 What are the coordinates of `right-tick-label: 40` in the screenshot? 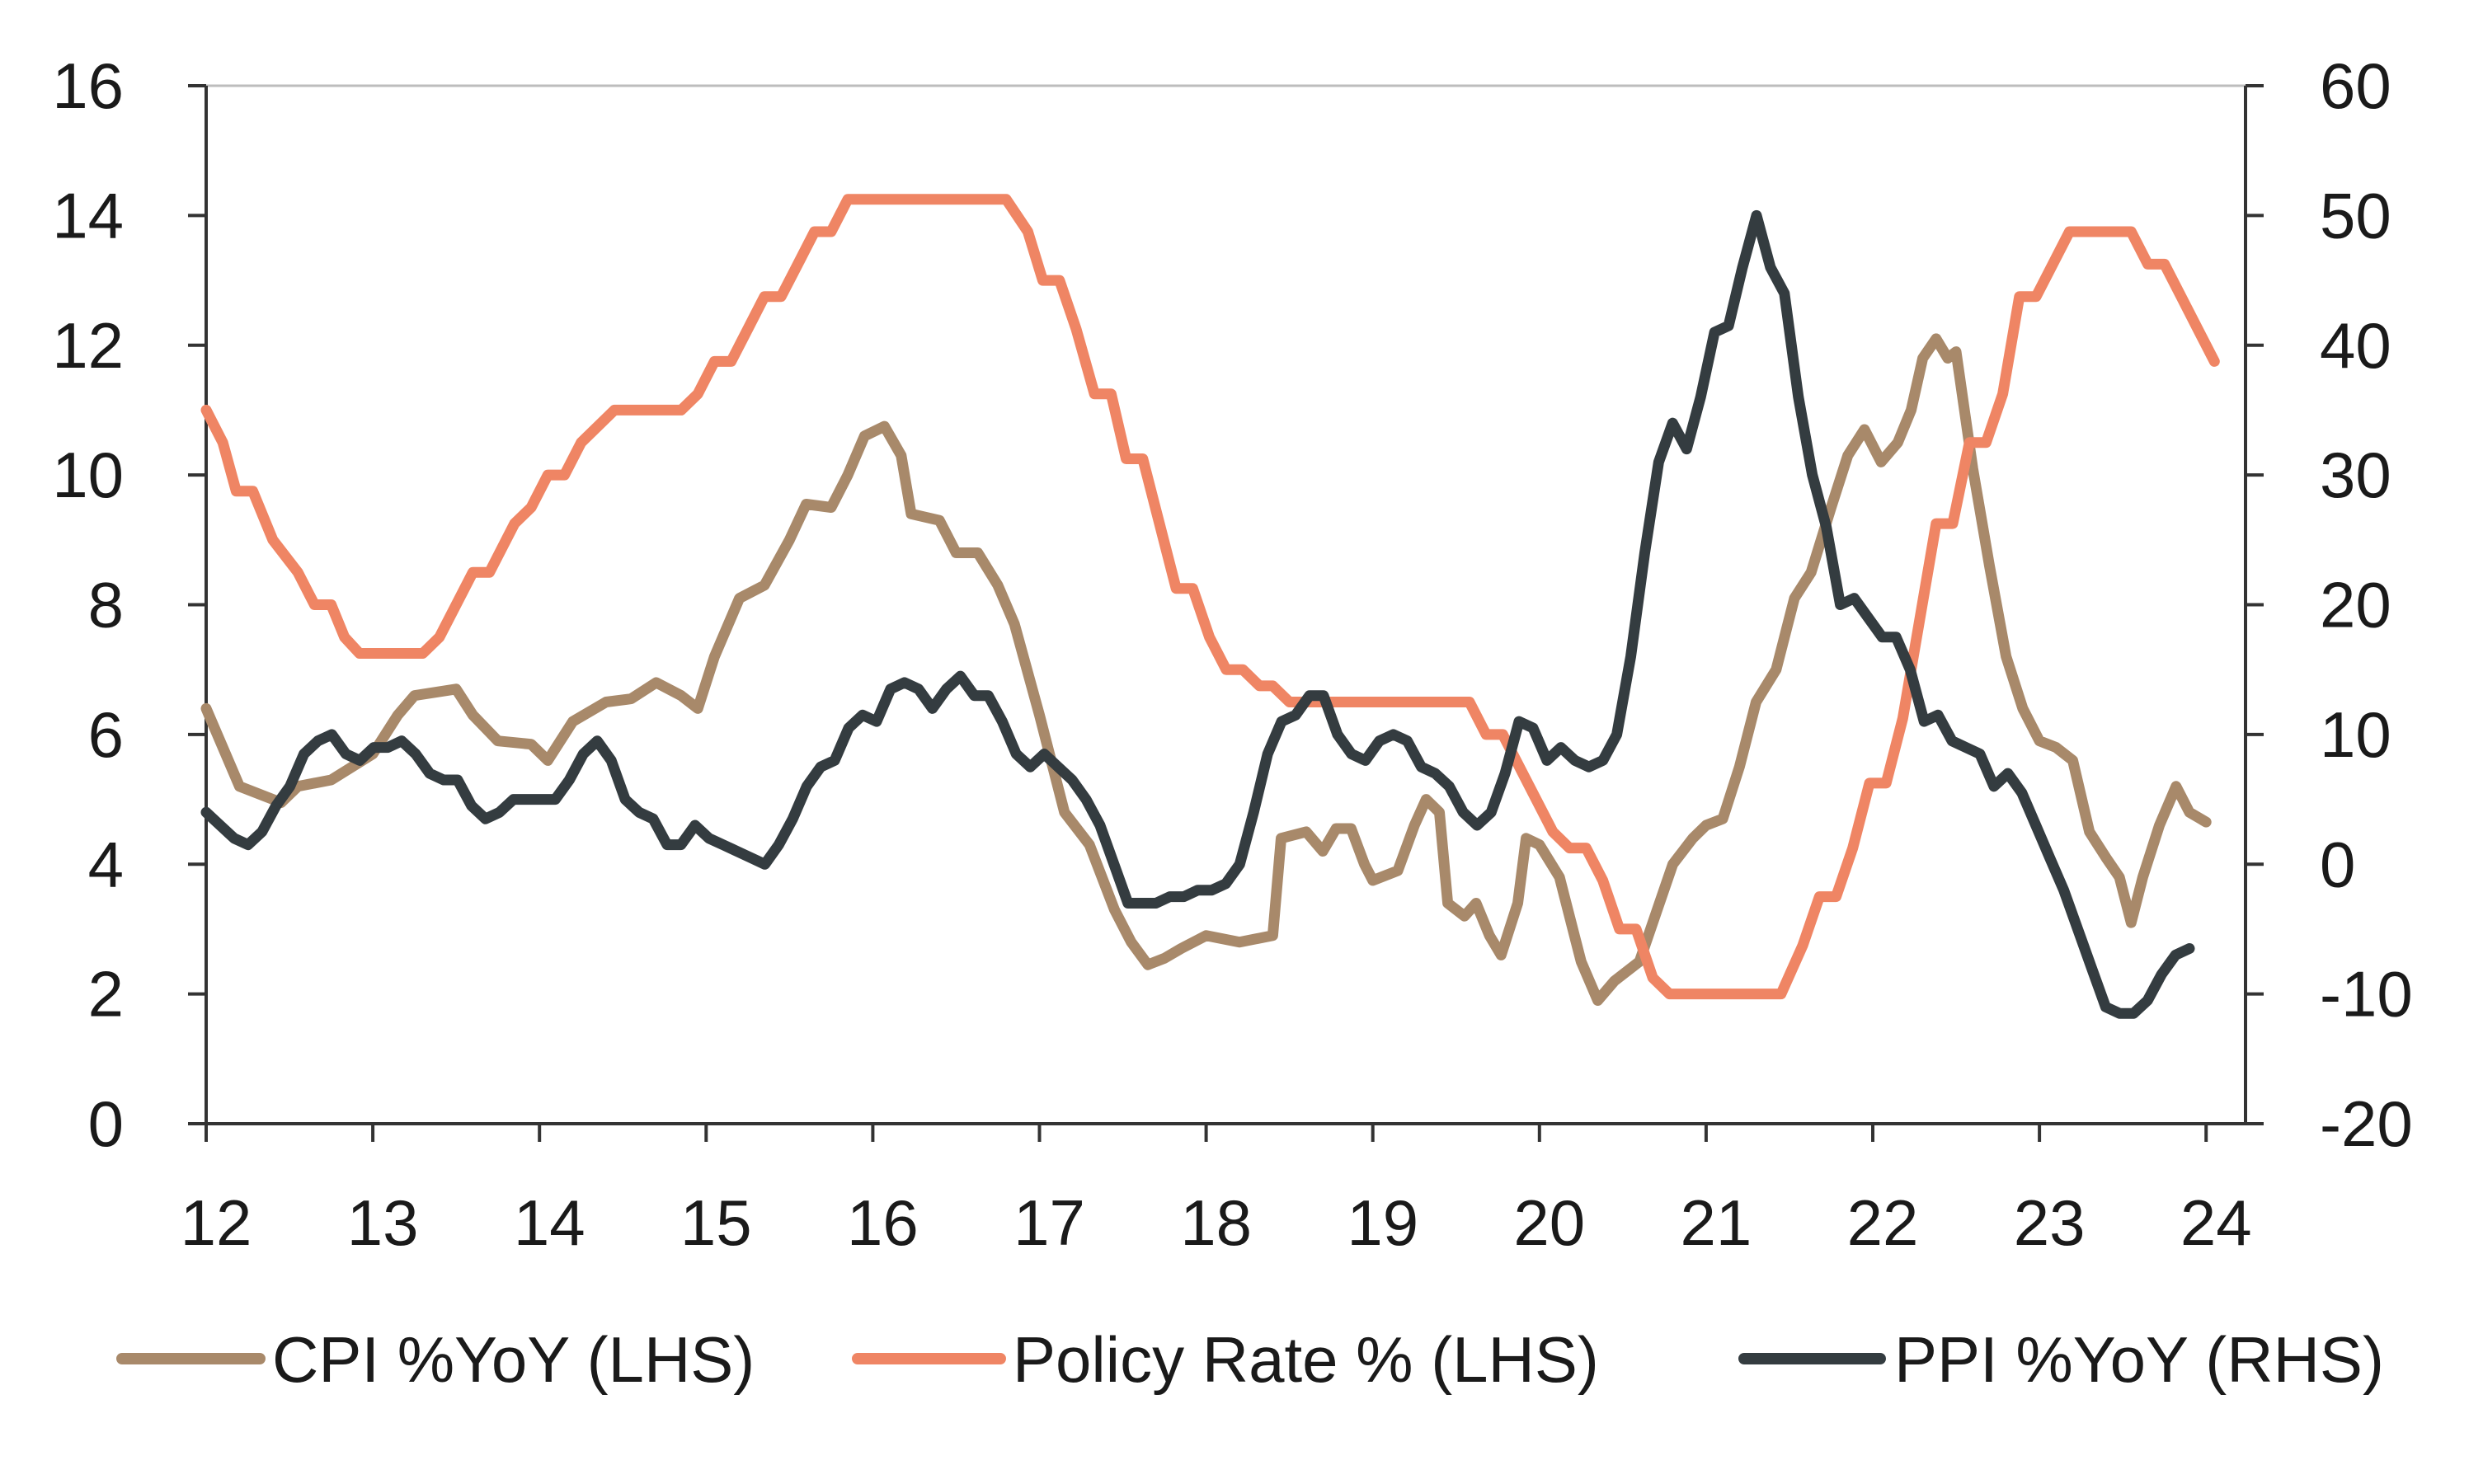 It's located at (2355, 345).